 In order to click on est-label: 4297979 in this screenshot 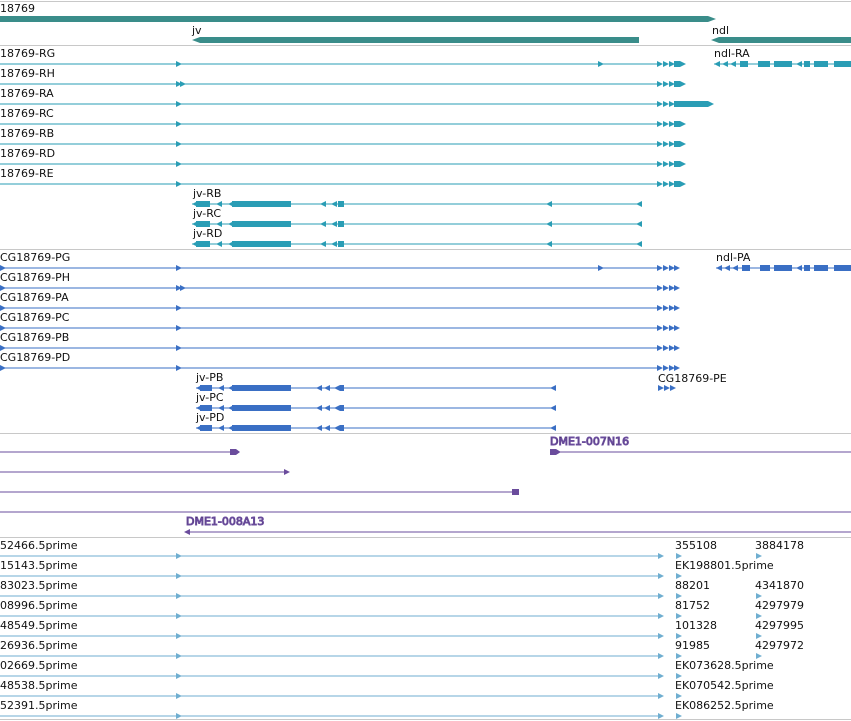, I will do `click(779, 605)`.